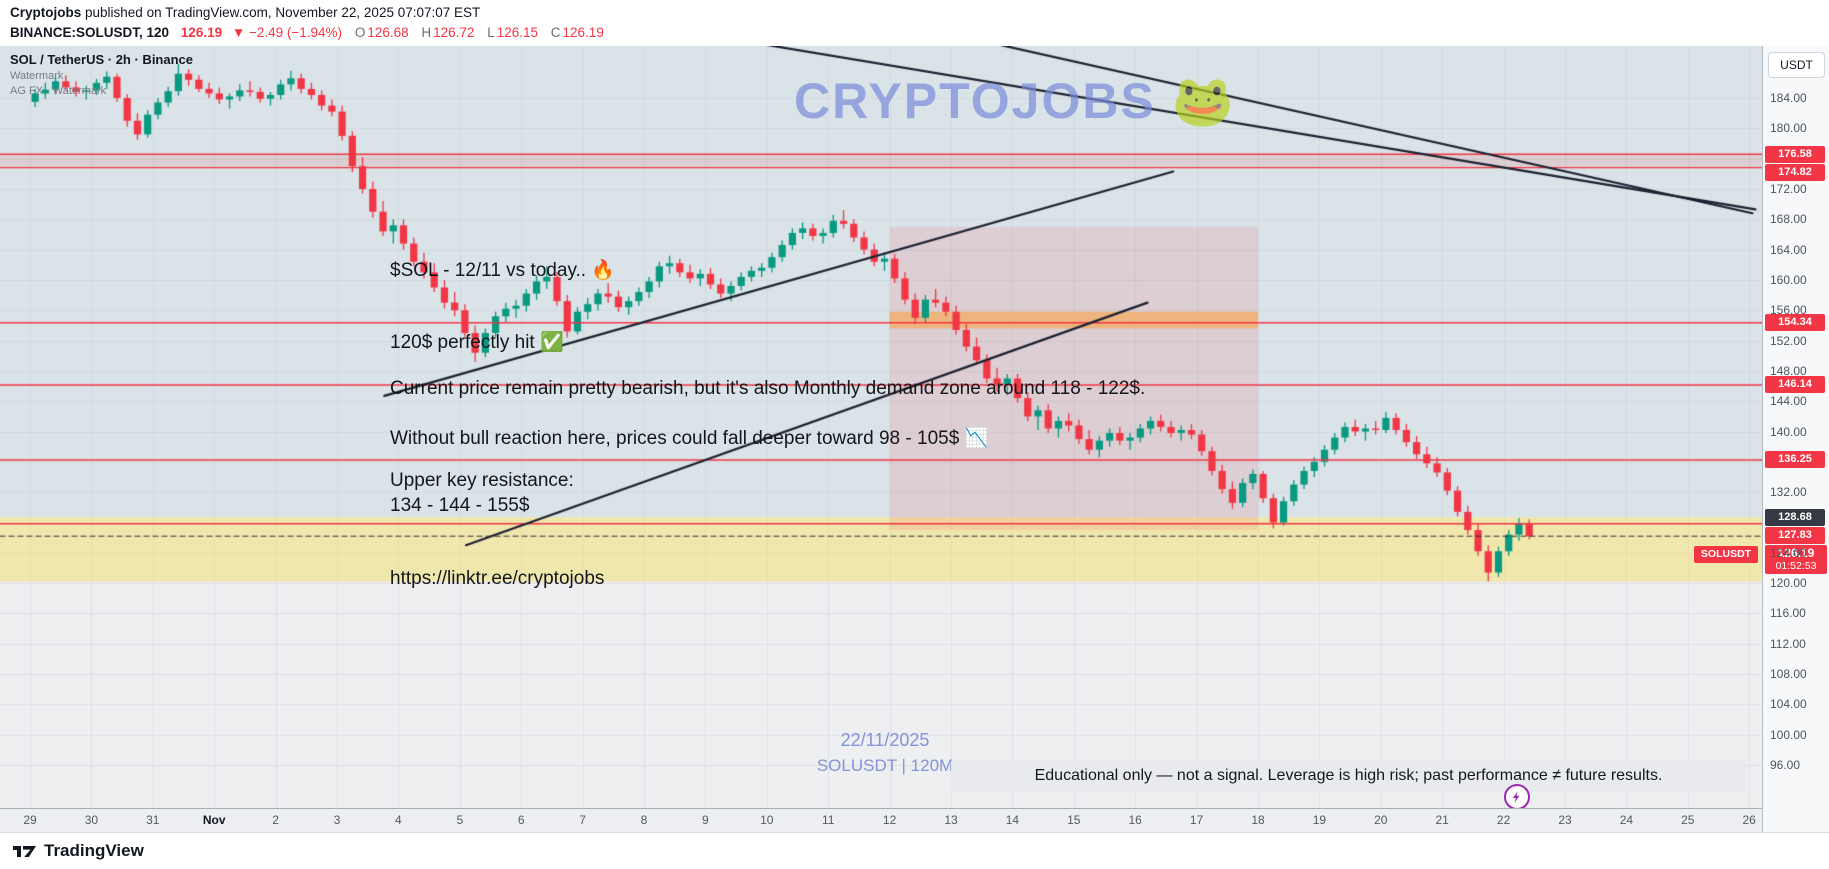  Describe the element at coordinates (37, 76) in the screenshot. I see `legend-indicator-watermark: Watermark` at that location.